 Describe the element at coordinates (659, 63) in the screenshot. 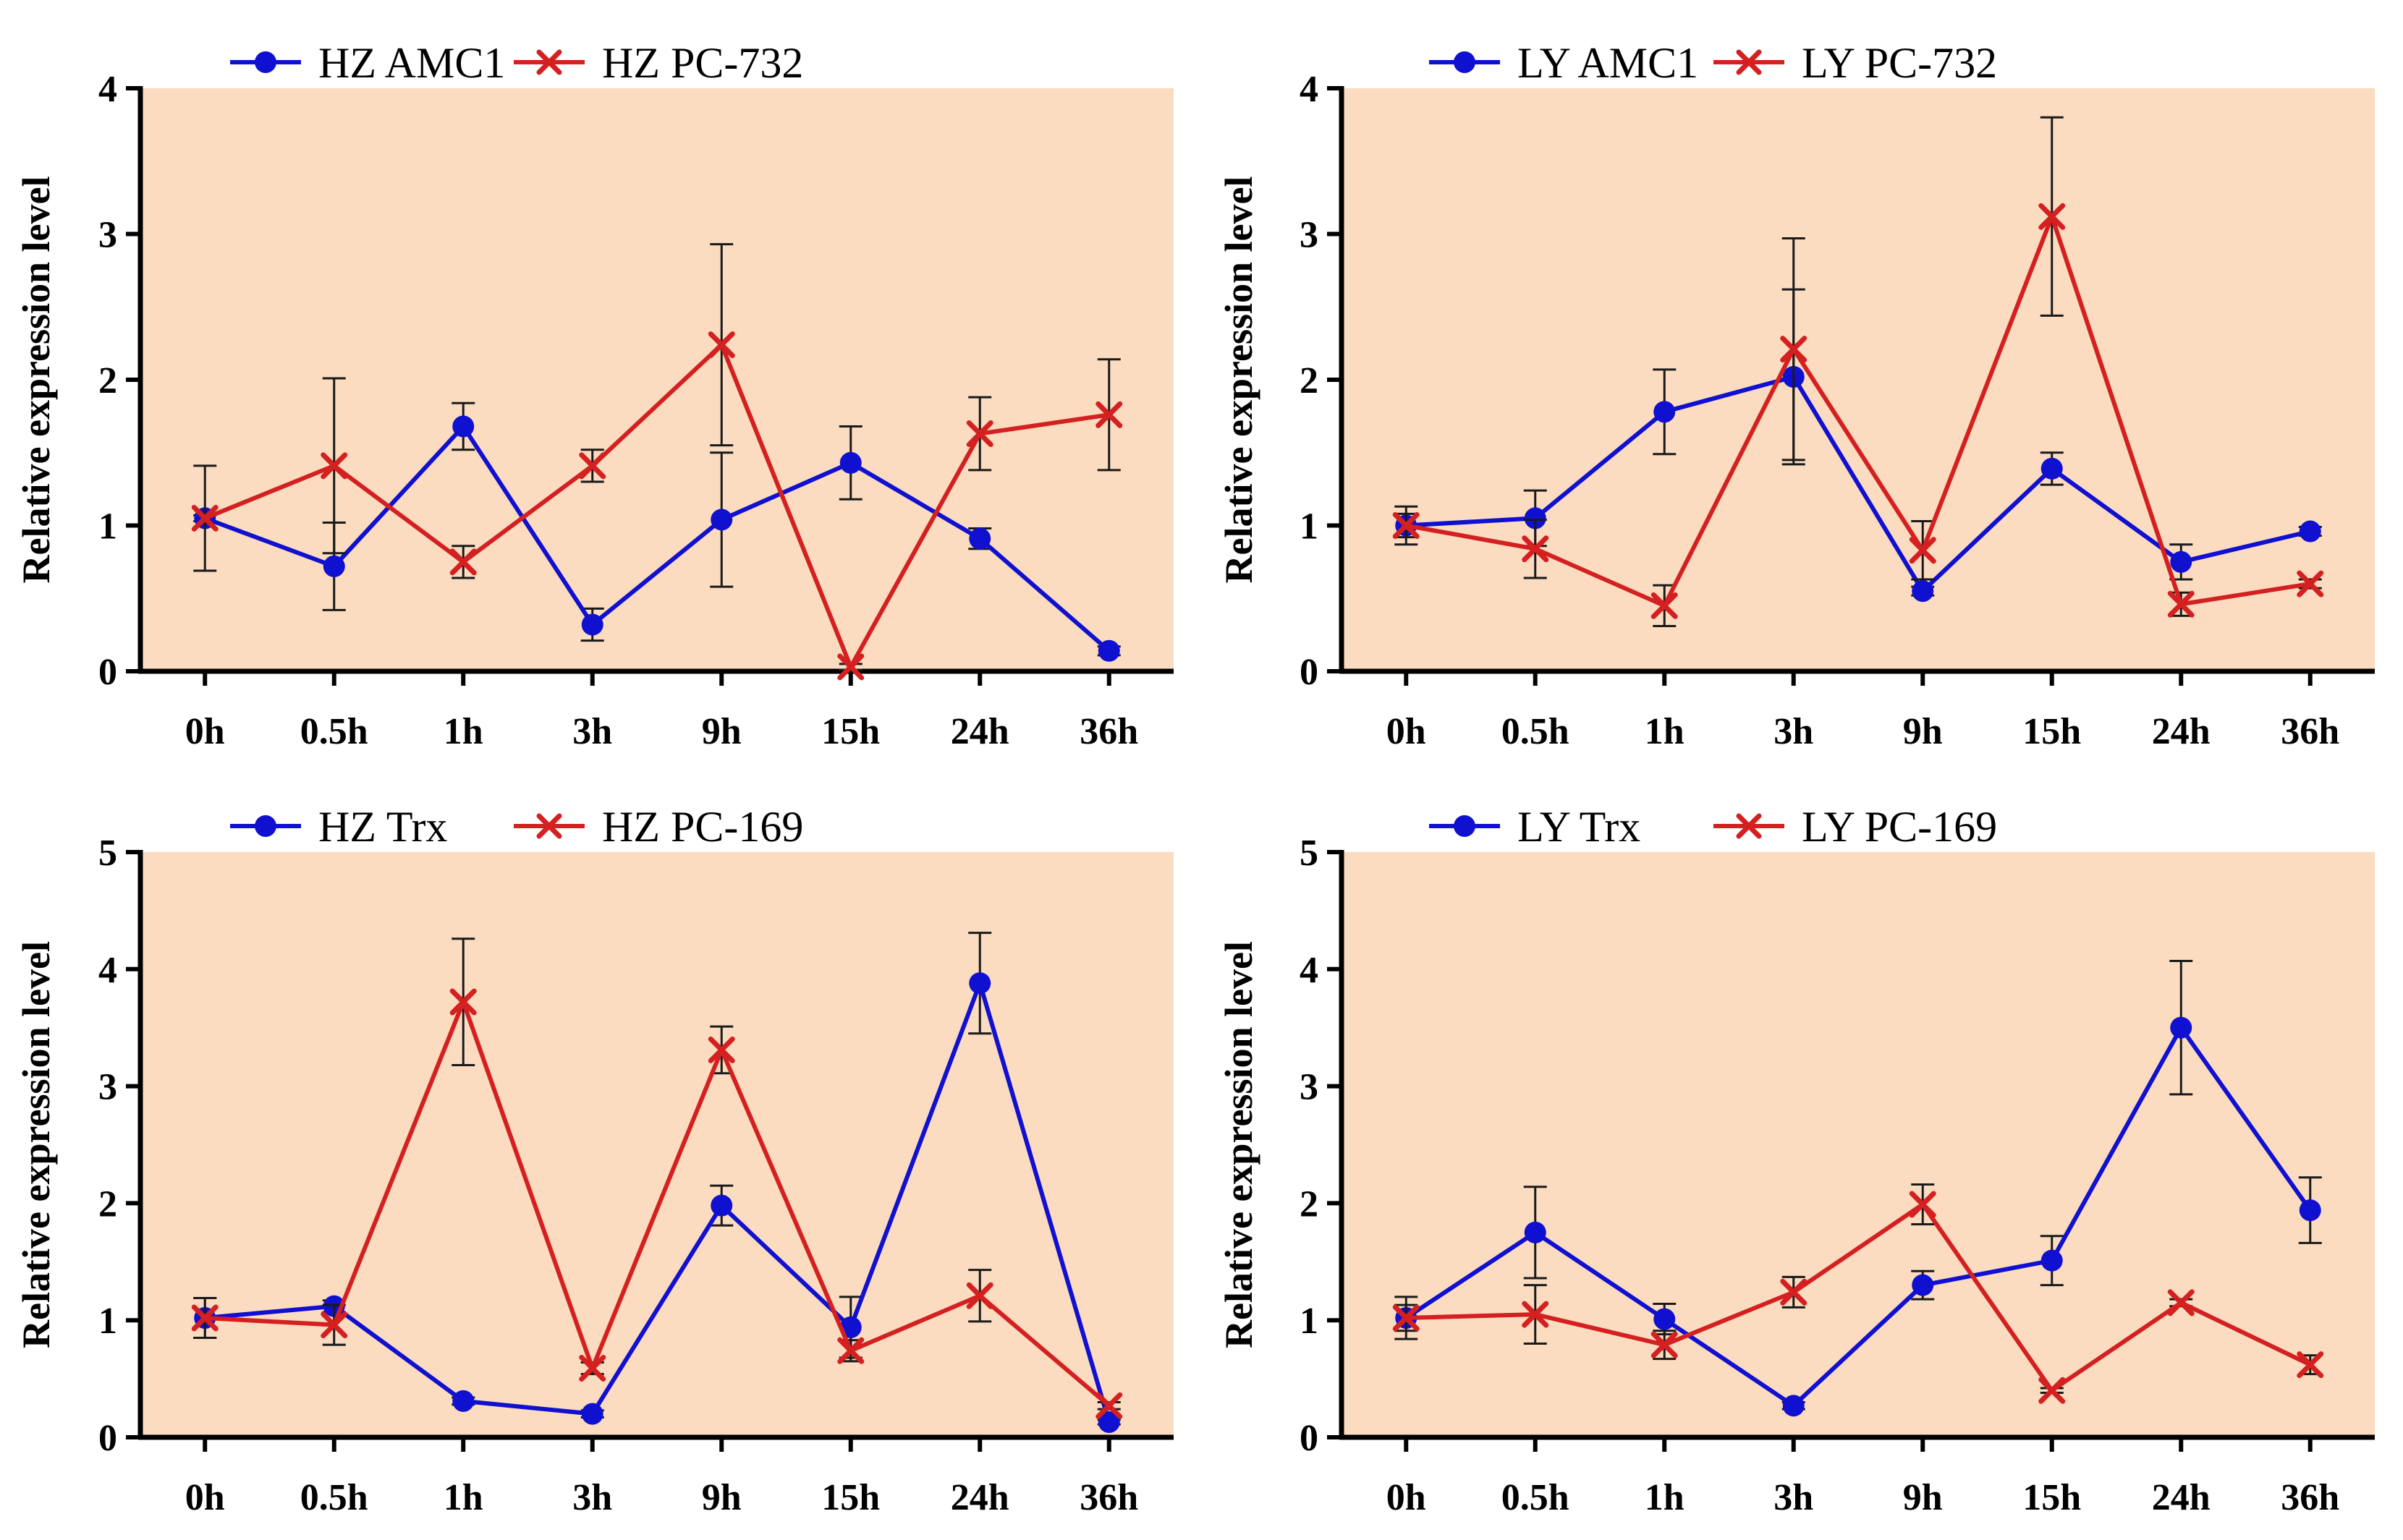

I see `legend-entry: HZ PC-732` at that location.